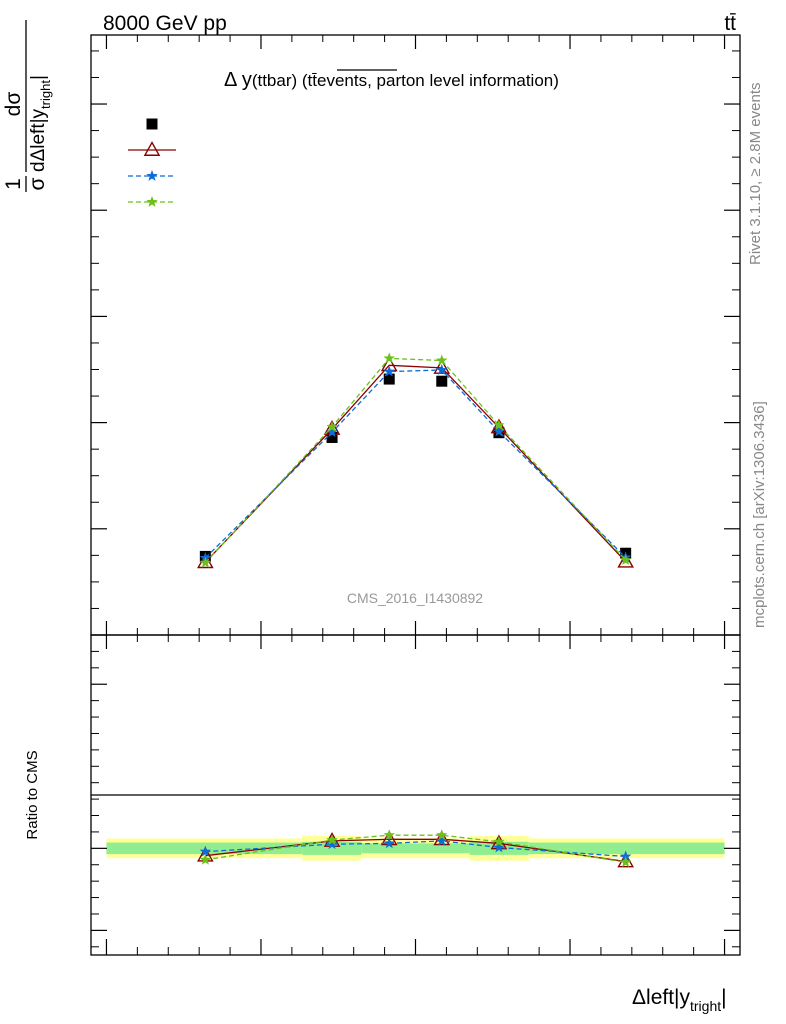 The width and height of the screenshot is (786, 1024). What do you see at coordinates (661, 997) in the screenshot?
I see `xlabel-main: Δleft|y` at bounding box center [661, 997].